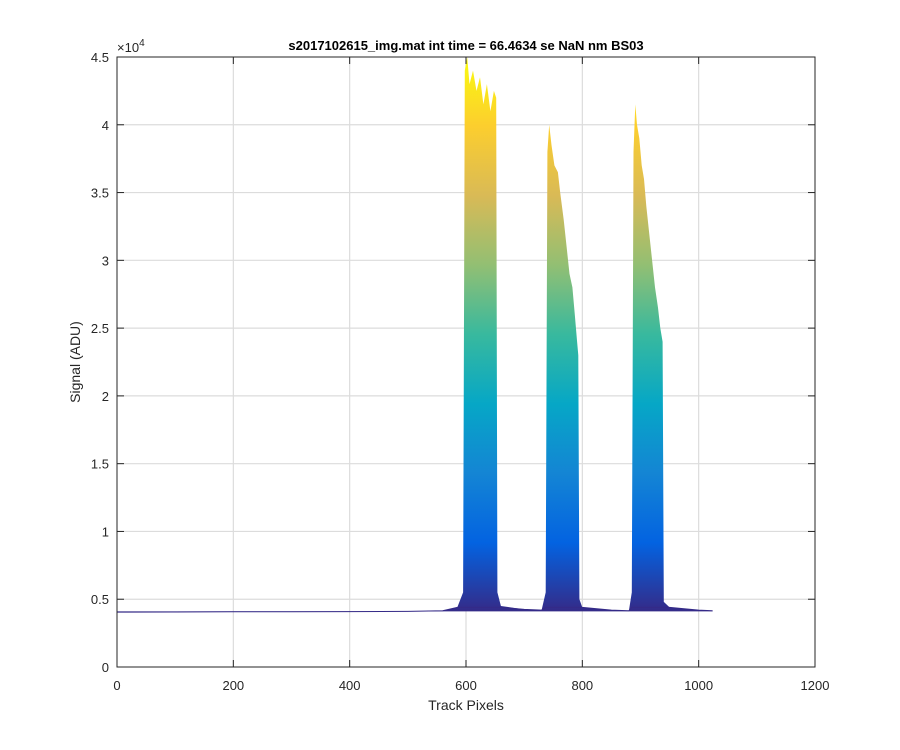 The image size is (900, 750). I want to click on y-tick-label: 3, so click(105, 260).